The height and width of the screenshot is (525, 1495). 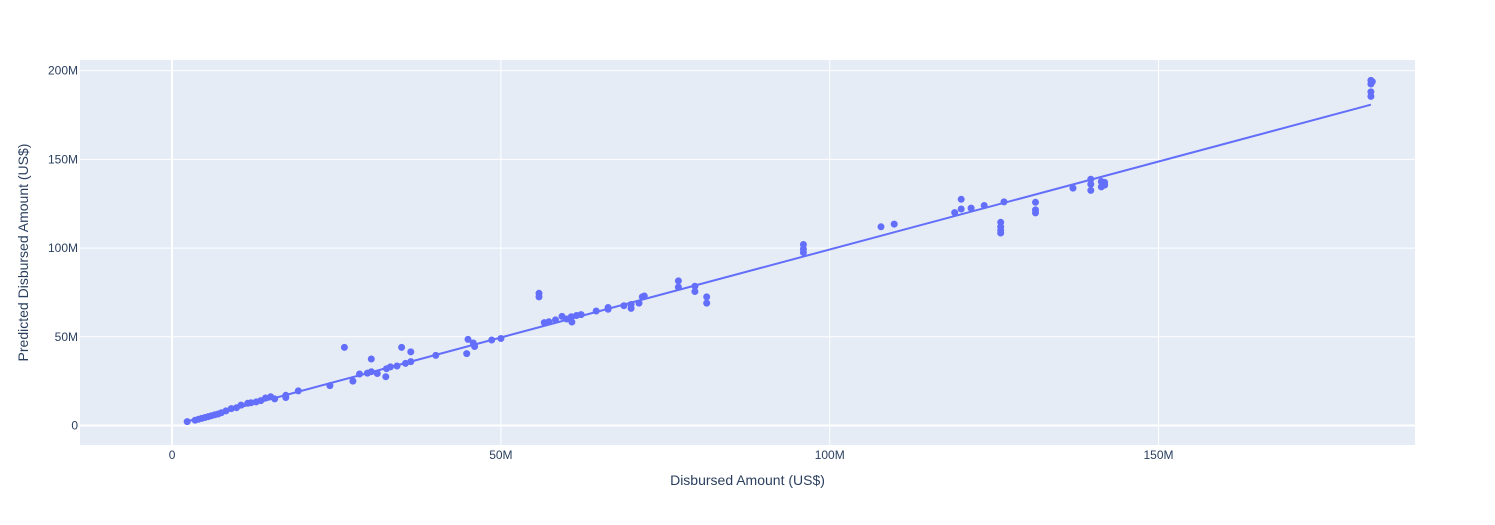 I want to click on x-axis-ticks: 0 50M 100M 150M, so click(x=671, y=455).